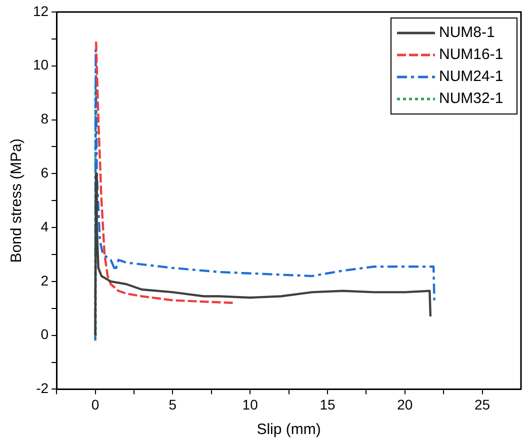 This screenshot has height=447, width=523. What do you see at coordinates (40, 64) in the screenshot?
I see `y-tick-label: 10` at bounding box center [40, 64].